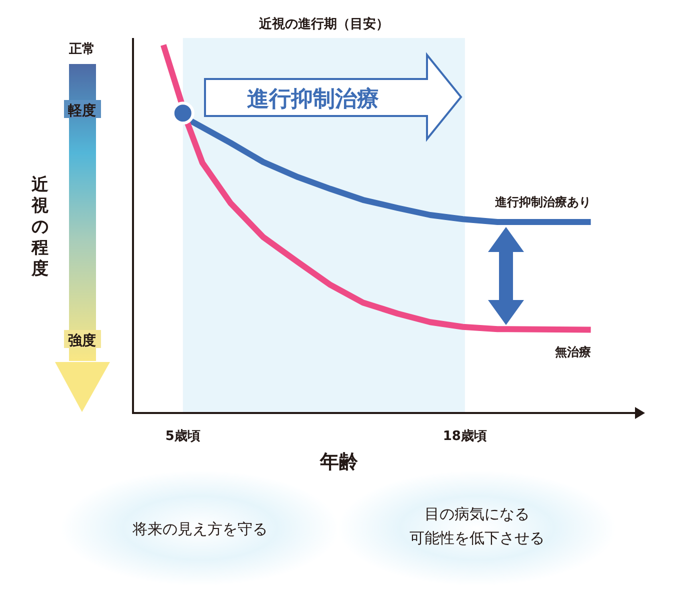 The image size is (674, 594). I want to click on text: 強度, so click(82, 340).